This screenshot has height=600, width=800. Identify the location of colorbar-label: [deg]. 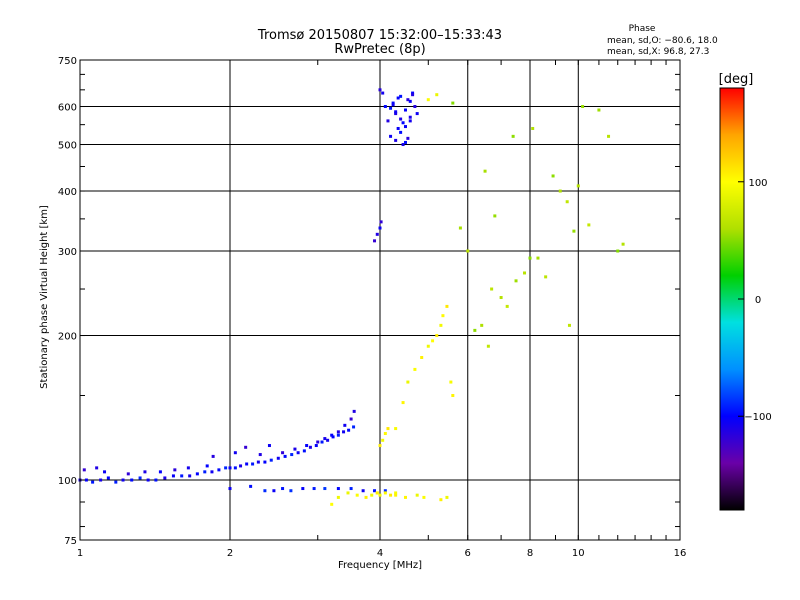
(736, 79).